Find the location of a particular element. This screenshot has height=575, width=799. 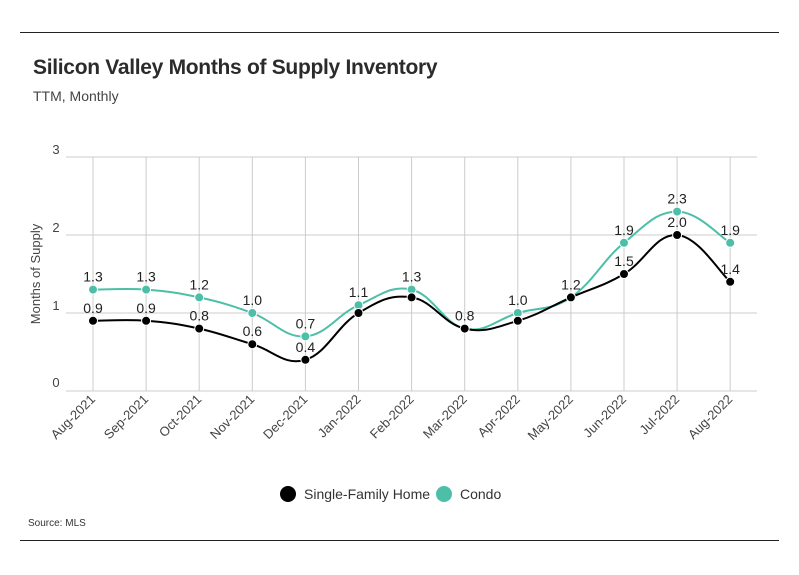

legend-marker-condo is located at coordinates (444, 494).